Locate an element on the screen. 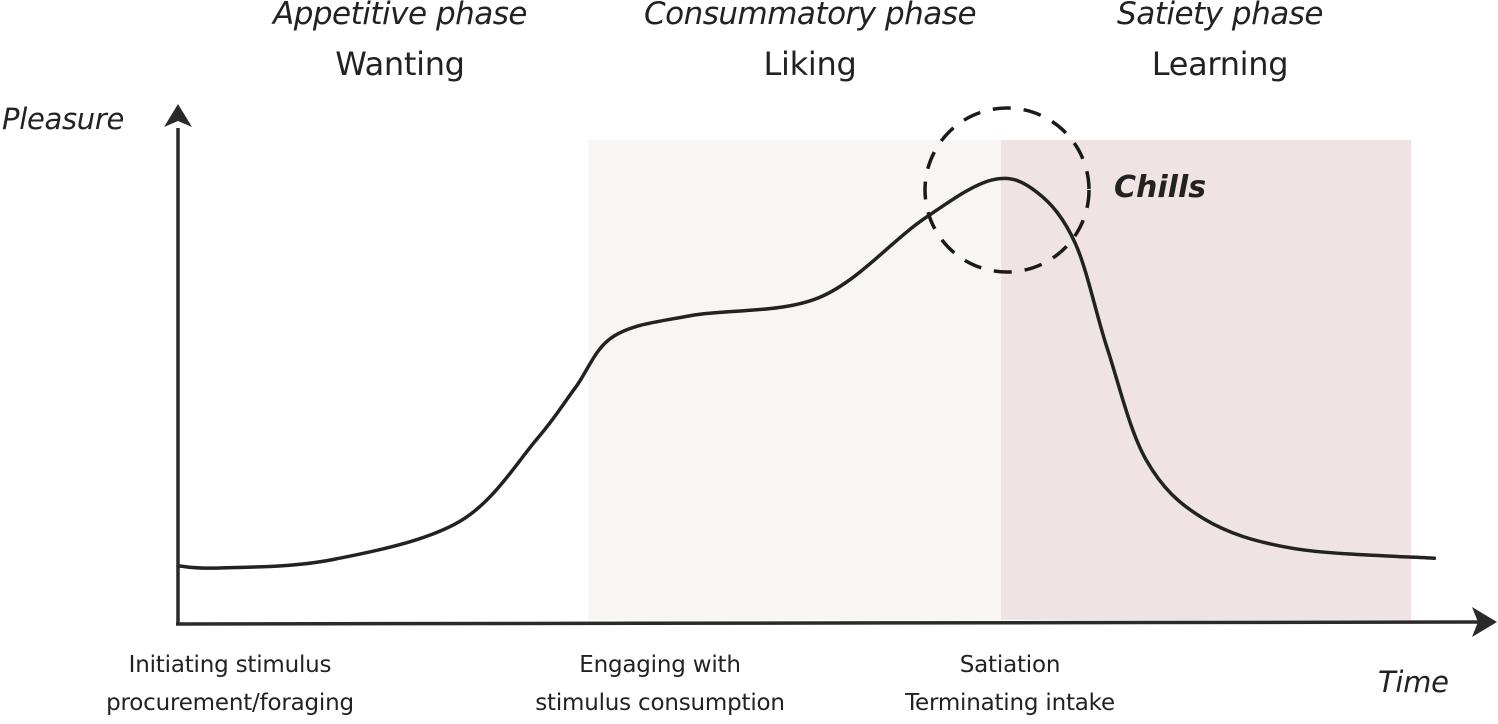 This screenshot has height=724, width=1498. phase-subtitle-wanting: Wanting is located at coordinates (400, 64).